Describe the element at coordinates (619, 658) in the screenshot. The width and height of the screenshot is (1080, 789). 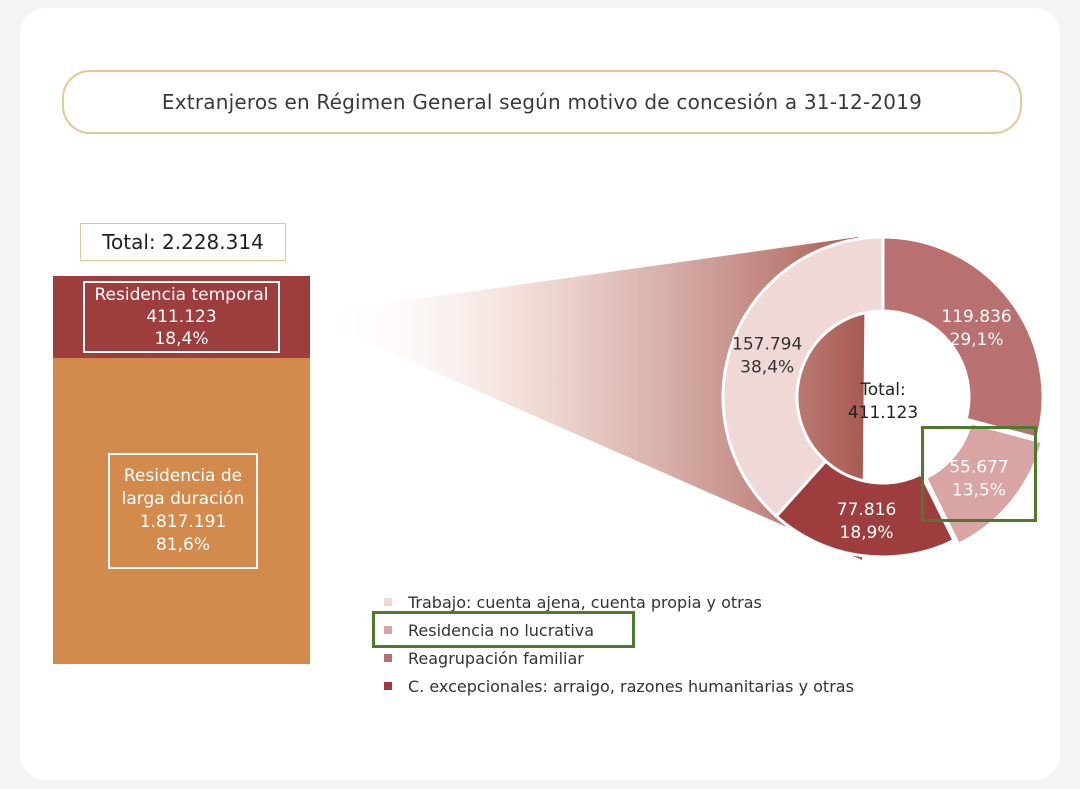
I see `legend-item-reagrupacion: Reagrupación familiar` at that location.